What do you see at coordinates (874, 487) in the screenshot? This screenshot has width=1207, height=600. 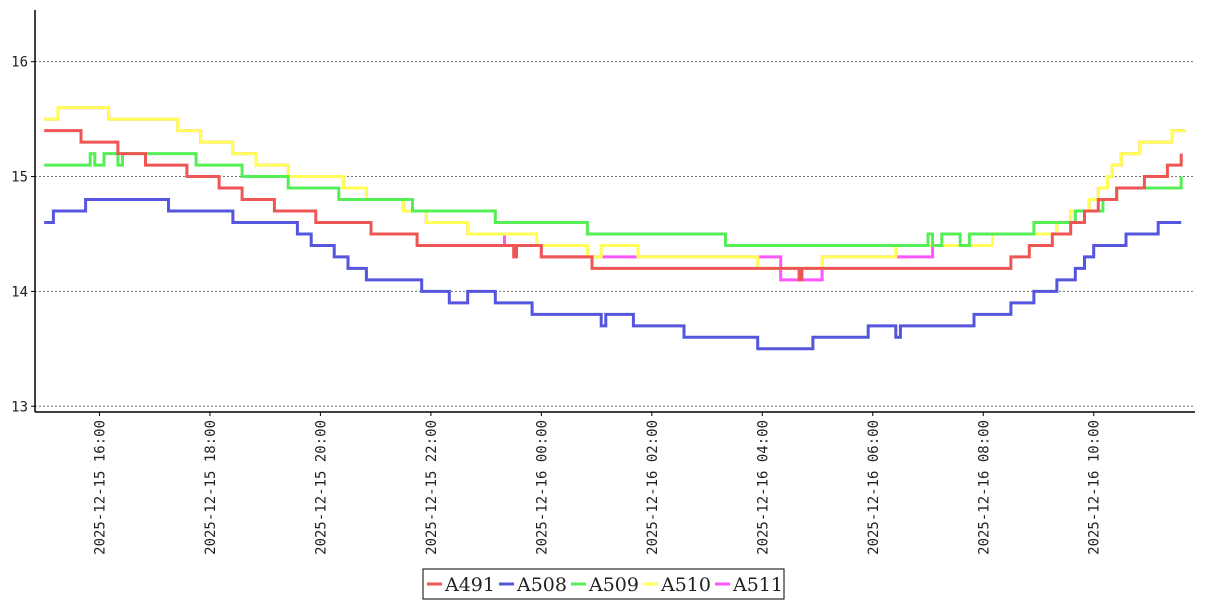 I see `x-tick-label: 2025-12-16 06:00` at bounding box center [874, 487].